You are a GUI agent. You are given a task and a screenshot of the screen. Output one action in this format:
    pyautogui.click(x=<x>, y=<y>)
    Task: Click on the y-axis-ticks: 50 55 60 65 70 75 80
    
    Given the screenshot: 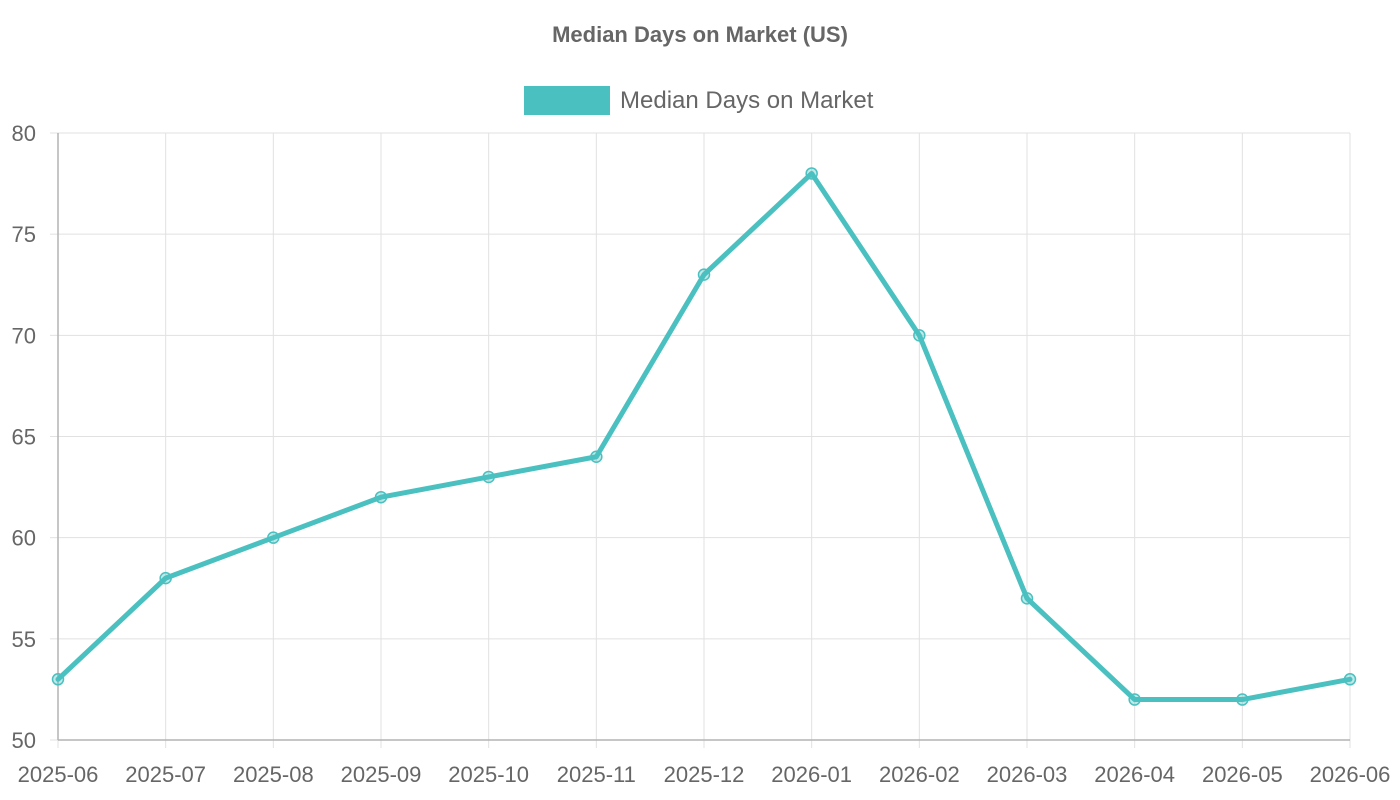 What is the action you would take?
    pyautogui.click(x=24, y=437)
    